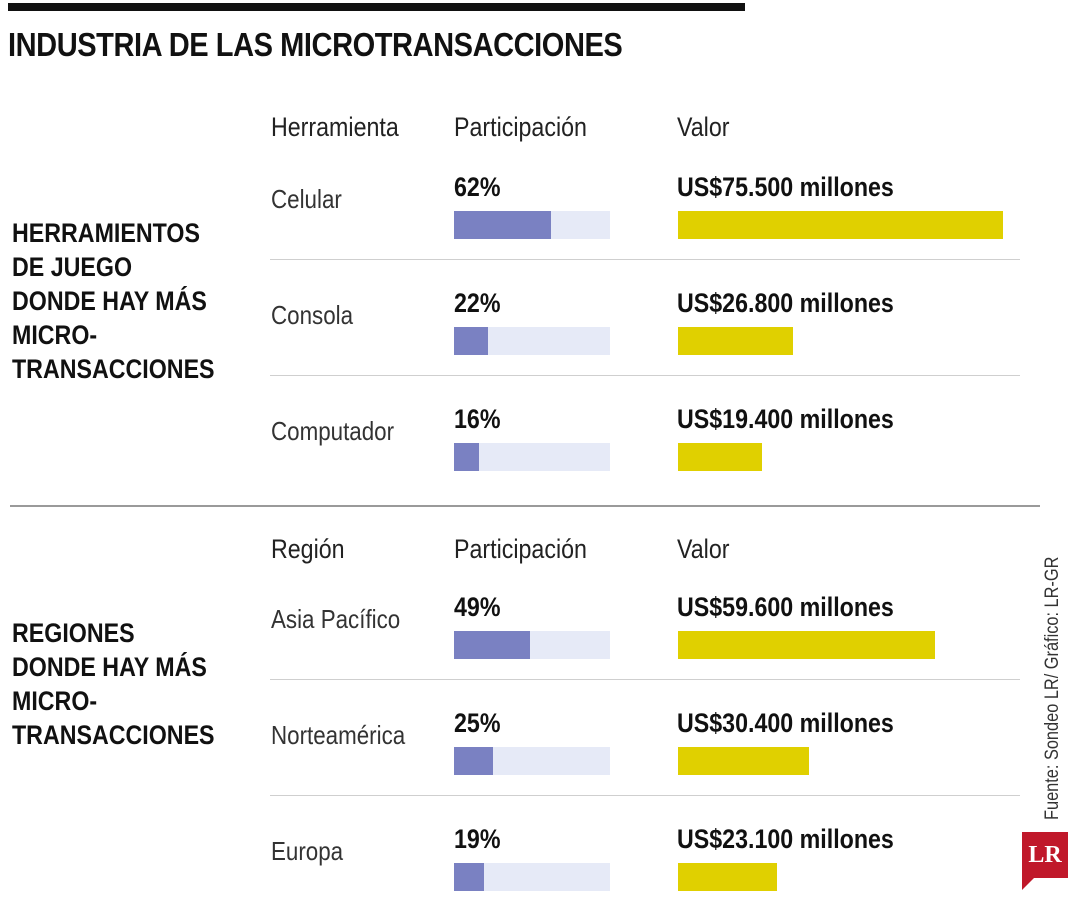  Describe the element at coordinates (477, 303) in the screenshot. I see `share-label: 22%` at that location.